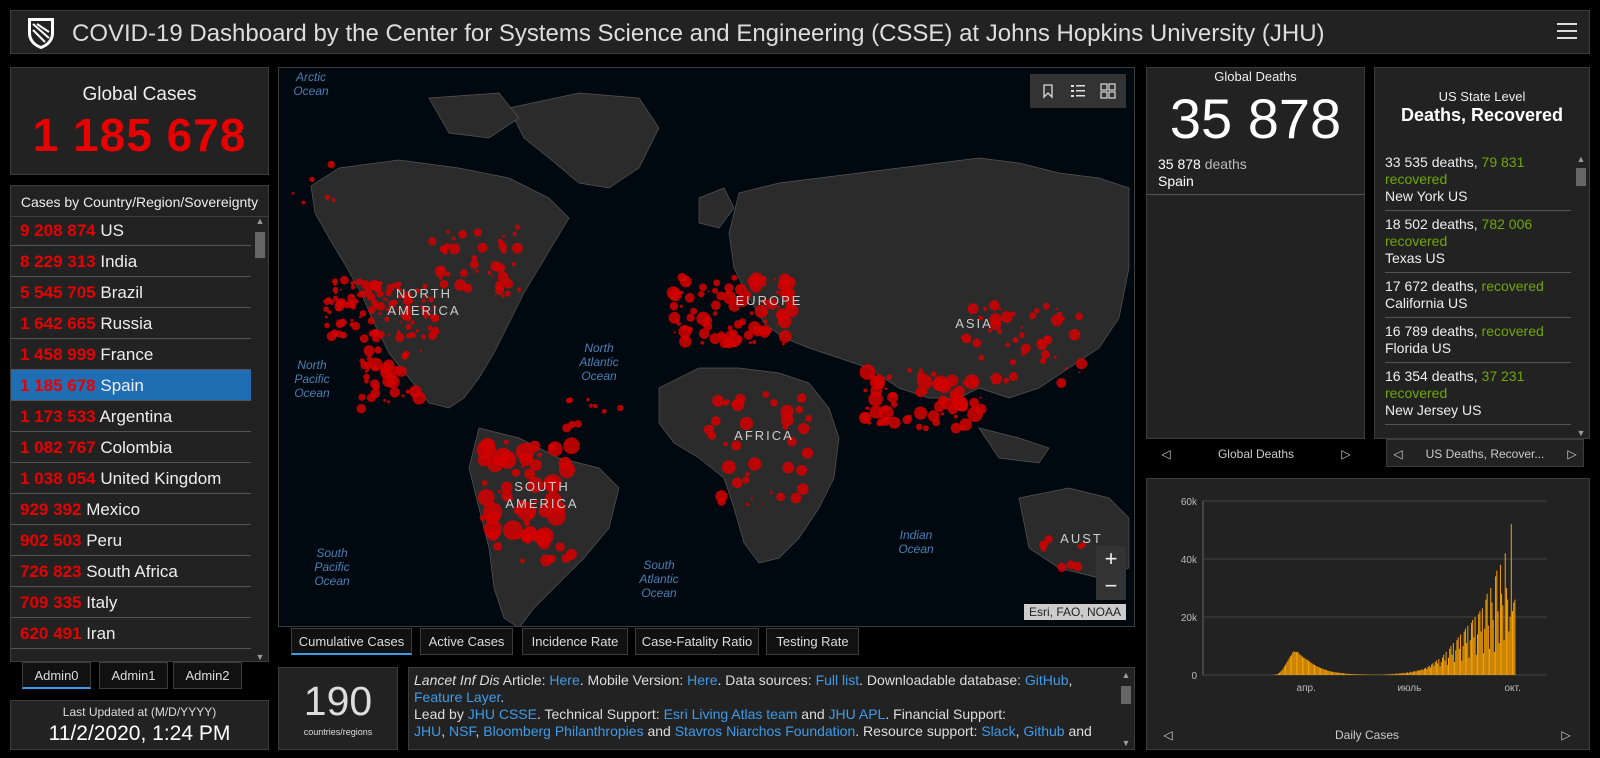 Image resolution: width=1600 pixels, height=758 pixels. What do you see at coordinates (457, 697) in the screenshot?
I see `feature-layer-link: Feature Layer` at bounding box center [457, 697].